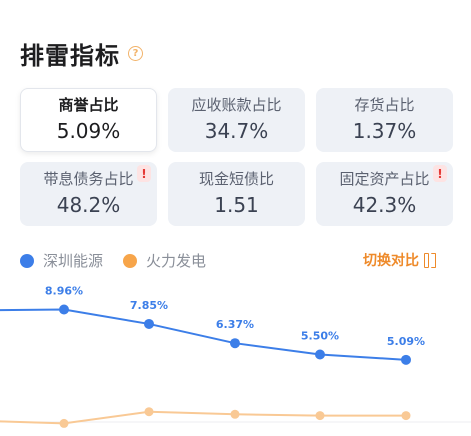 The width and height of the screenshot is (471, 436). What do you see at coordinates (236, 131) in the screenshot?
I see `card-value: 34.7%` at bounding box center [236, 131].